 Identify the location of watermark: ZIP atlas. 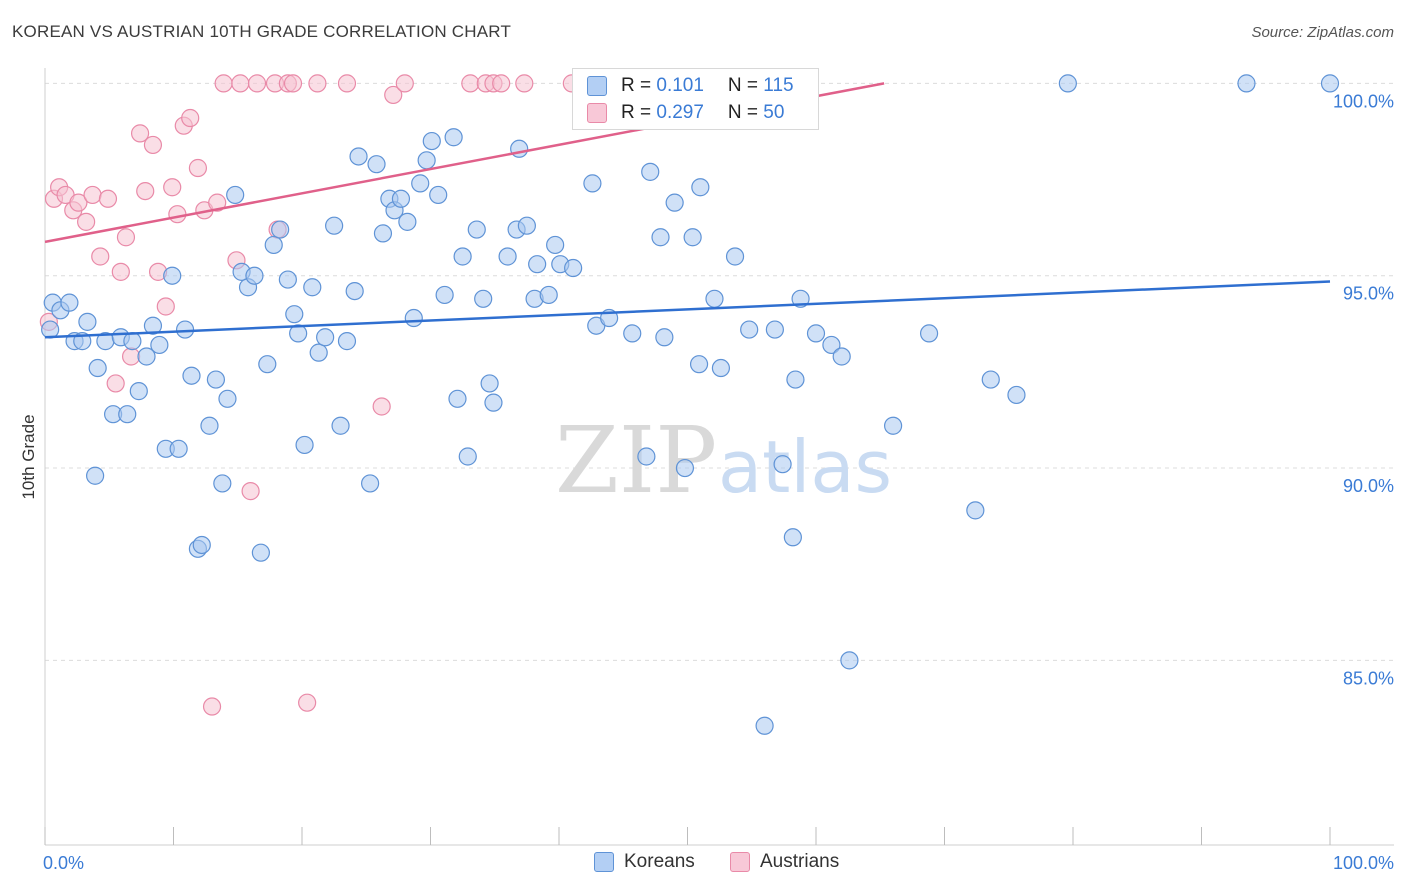
(723, 460).